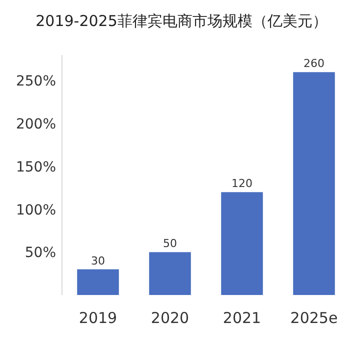  What do you see at coordinates (314, 63) in the screenshot?
I see `data-label: 260` at bounding box center [314, 63].